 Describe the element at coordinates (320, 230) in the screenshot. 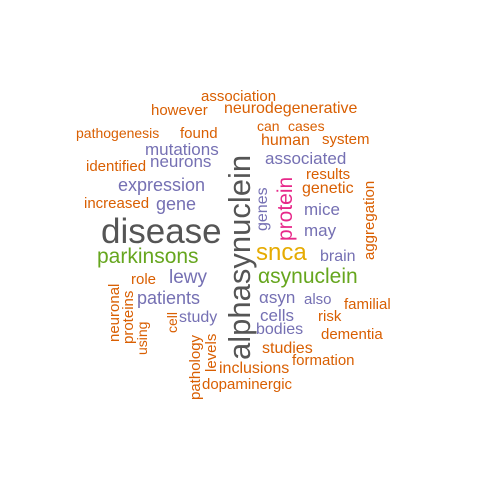

I see `word-may: may` at that location.